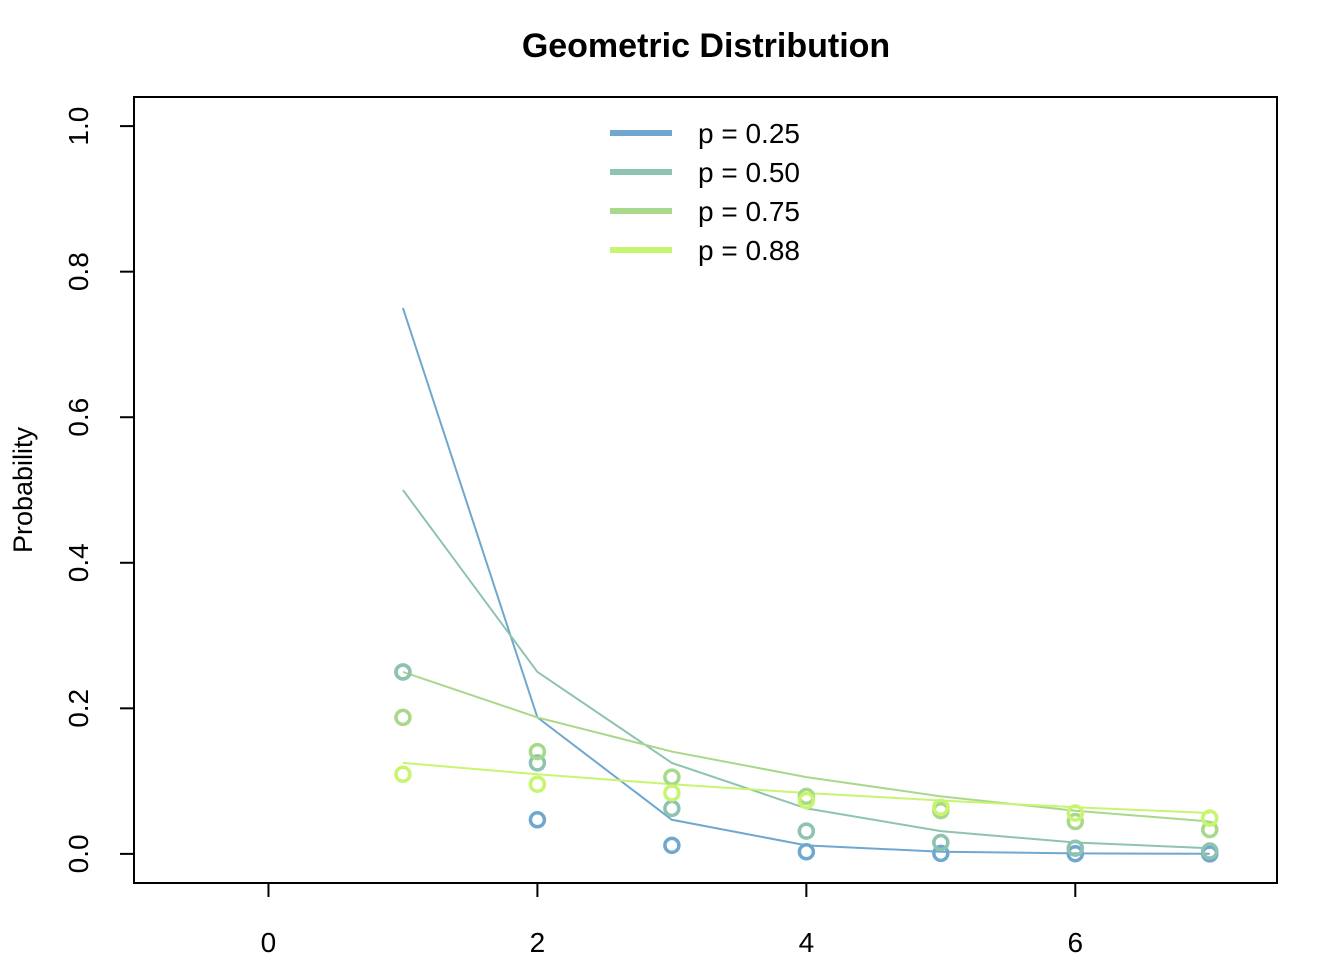  Describe the element at coordinates (99, 490) in the screenshot. I see `y-axis: 0.0 0.2 0.4 0.6 0.8 1.0` at that location.